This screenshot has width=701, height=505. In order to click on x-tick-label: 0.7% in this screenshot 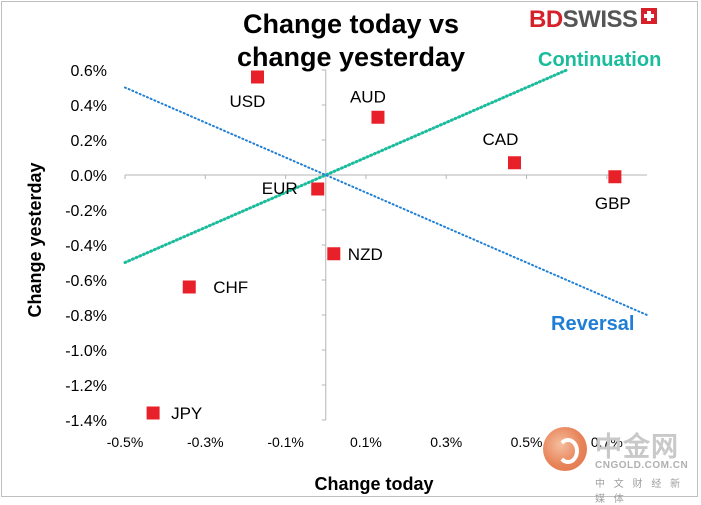, I will do `click(607, 442)`.